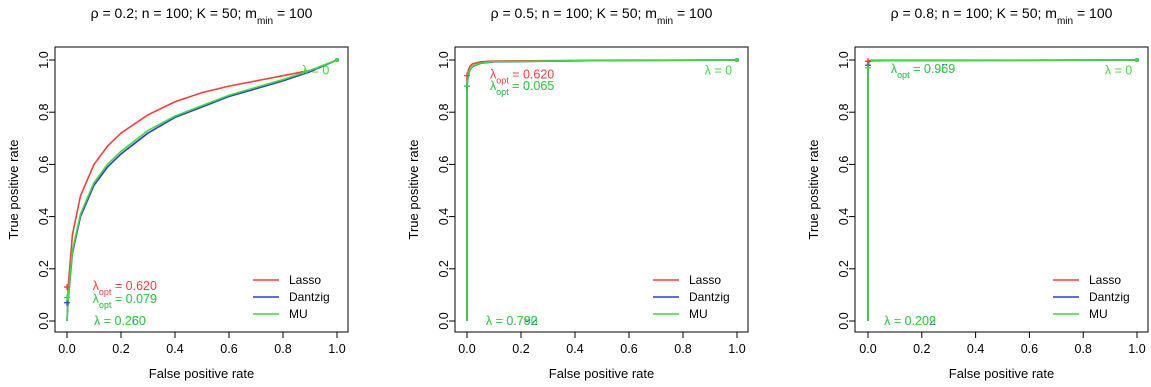 The height and width of the screenshot is (387, 1151). I want to click on lambda-annotation: λ = 0.780, so click(512, 321).